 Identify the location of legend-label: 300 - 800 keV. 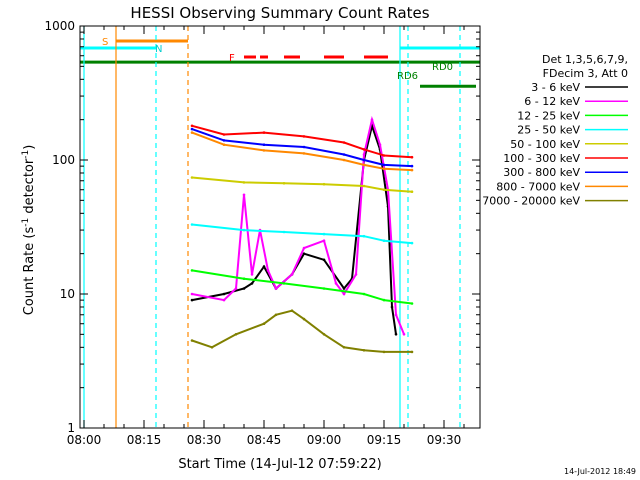
(541, 172).